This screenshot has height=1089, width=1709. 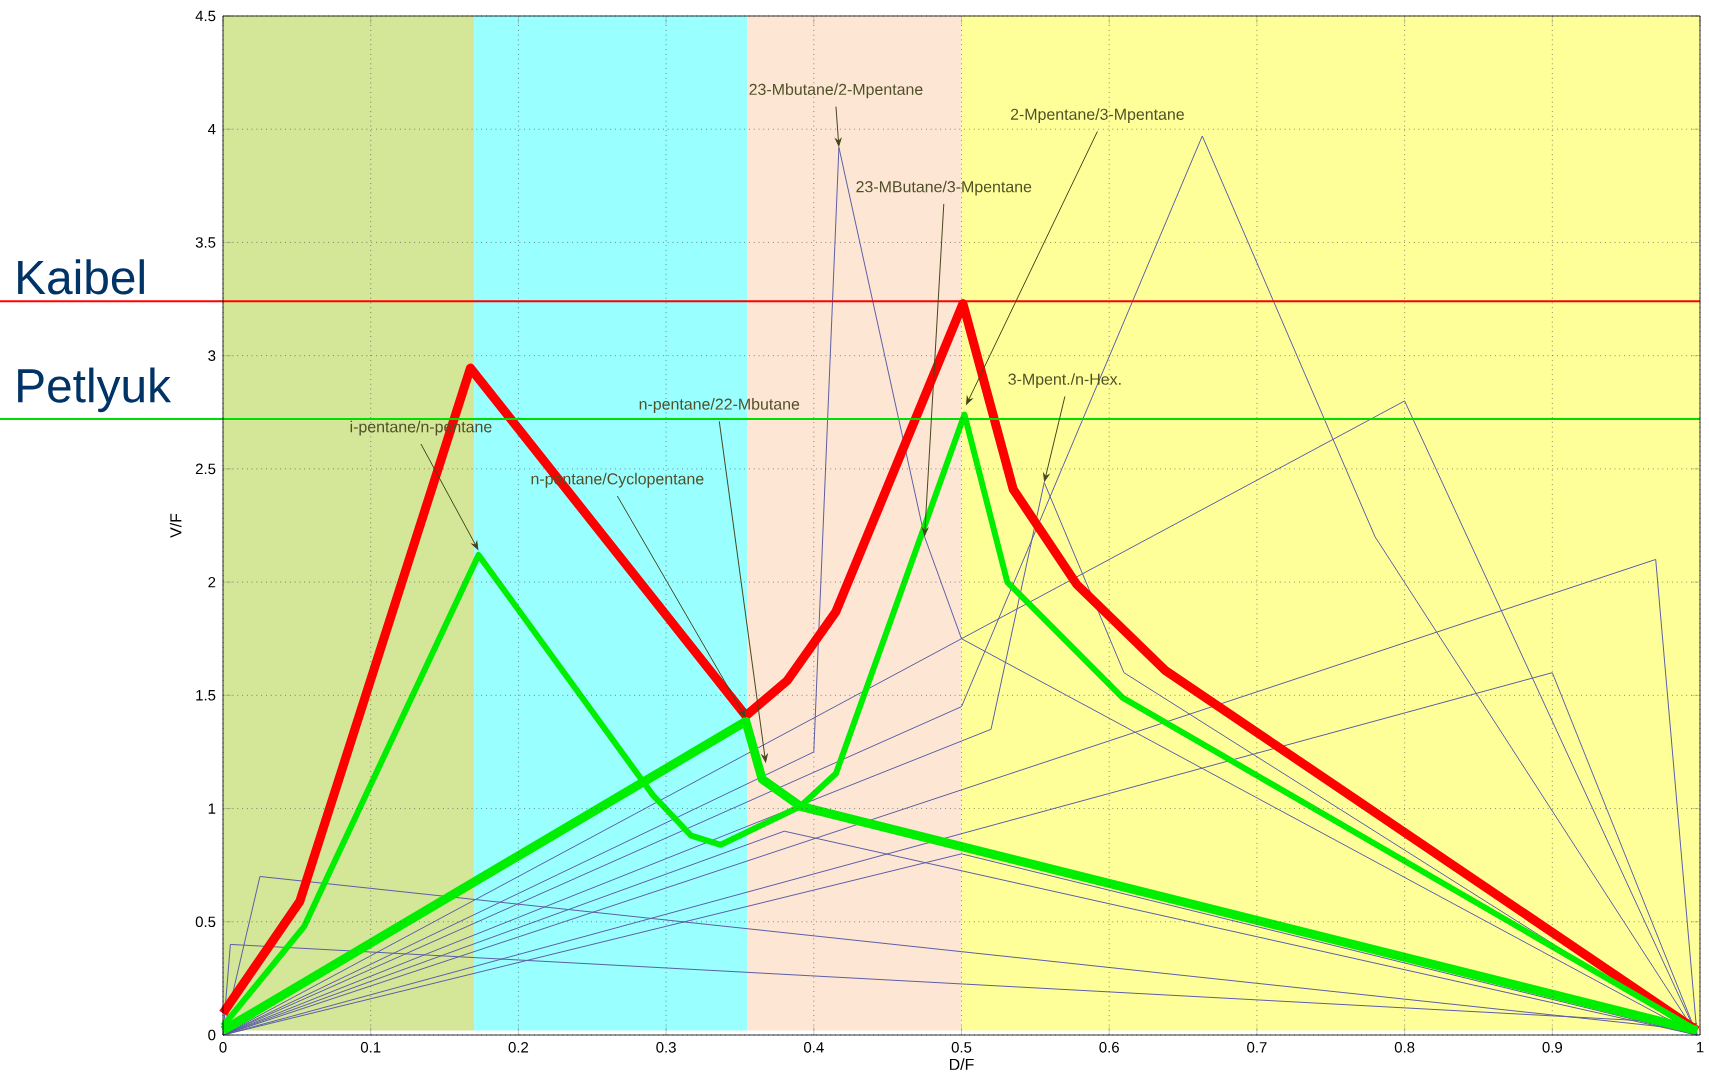 What do you see at coordinates (205, 922) in the screenshot?
I see `y-tick-label: 0.5` at bounding box center [205, 922].